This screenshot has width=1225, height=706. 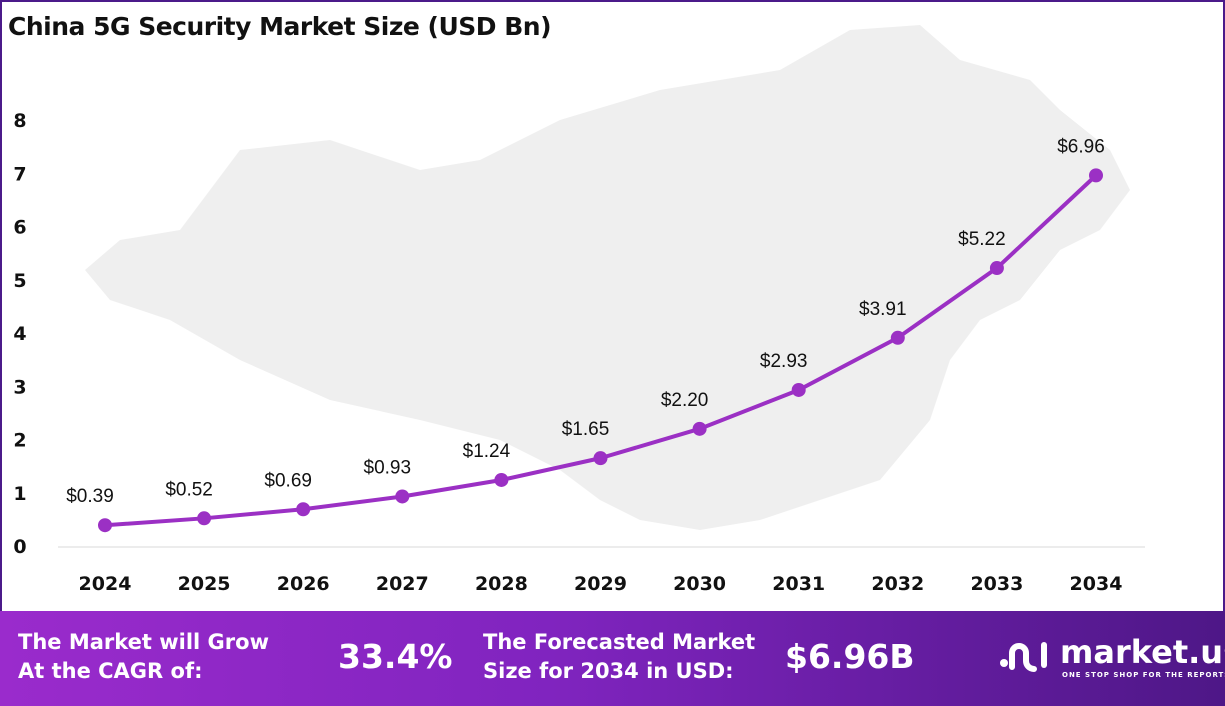 What do you see at coordinates (105, 584) in the screenshot?
I see `x-tick-label: 2024` at bounding box center [105, 584].